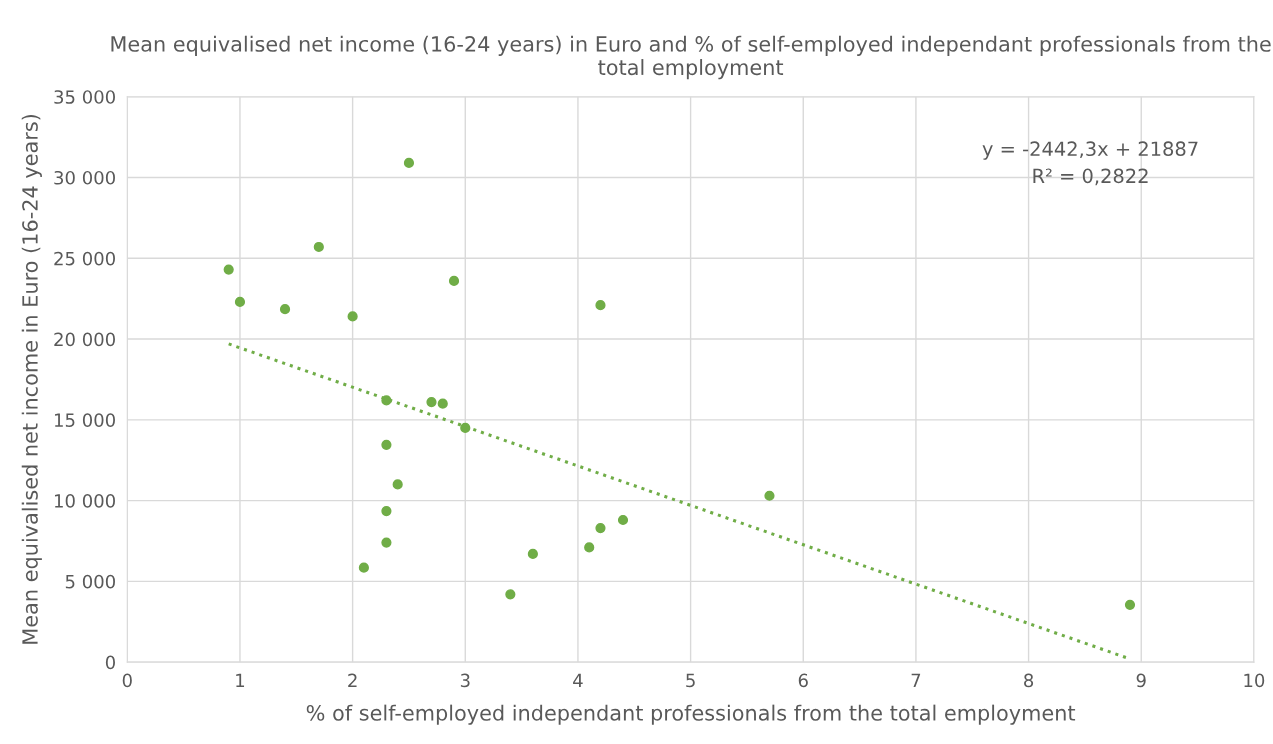 The image size is (1273, 744). What do you see at coordinates (84, 97) in the screenshot?
I see `y-tick-label: 35 000` at bounding box center [84, 97].